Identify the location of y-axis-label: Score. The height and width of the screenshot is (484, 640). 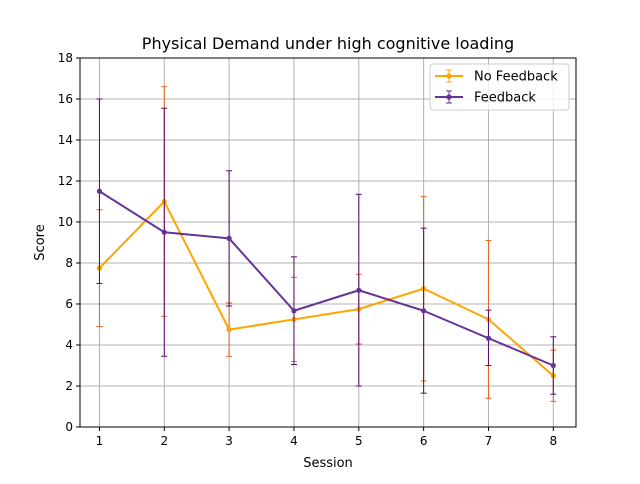
(40, 242).